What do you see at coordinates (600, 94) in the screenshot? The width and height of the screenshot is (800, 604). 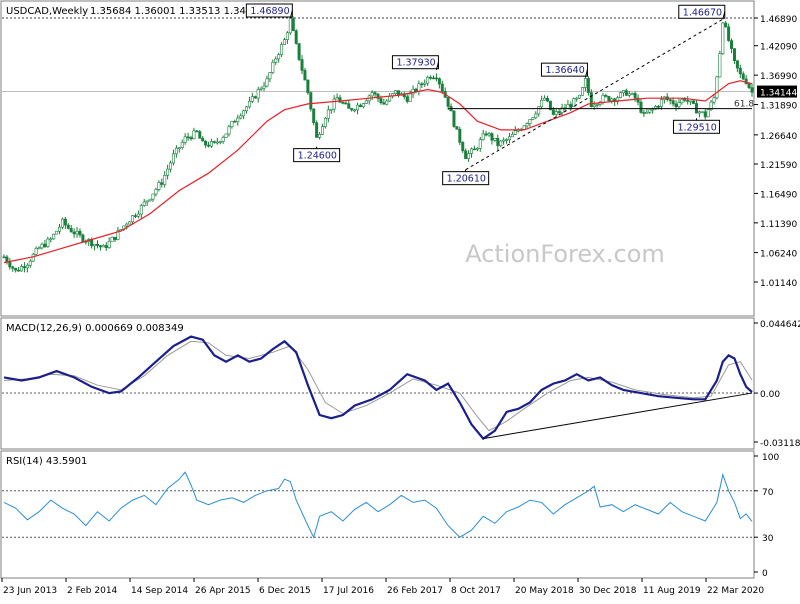 I see `price-trendlines` at bounding box center [600, 94].